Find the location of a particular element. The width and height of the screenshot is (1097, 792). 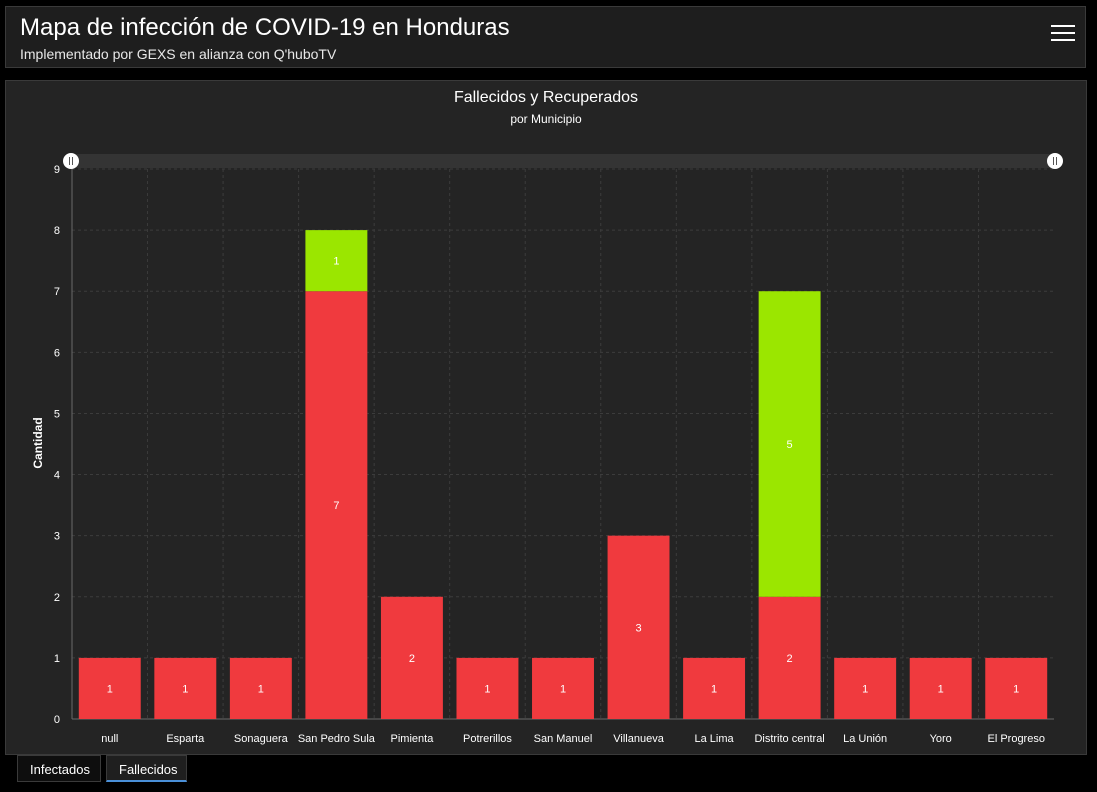

x-tick-label: null is located at coordinates (109, 739).